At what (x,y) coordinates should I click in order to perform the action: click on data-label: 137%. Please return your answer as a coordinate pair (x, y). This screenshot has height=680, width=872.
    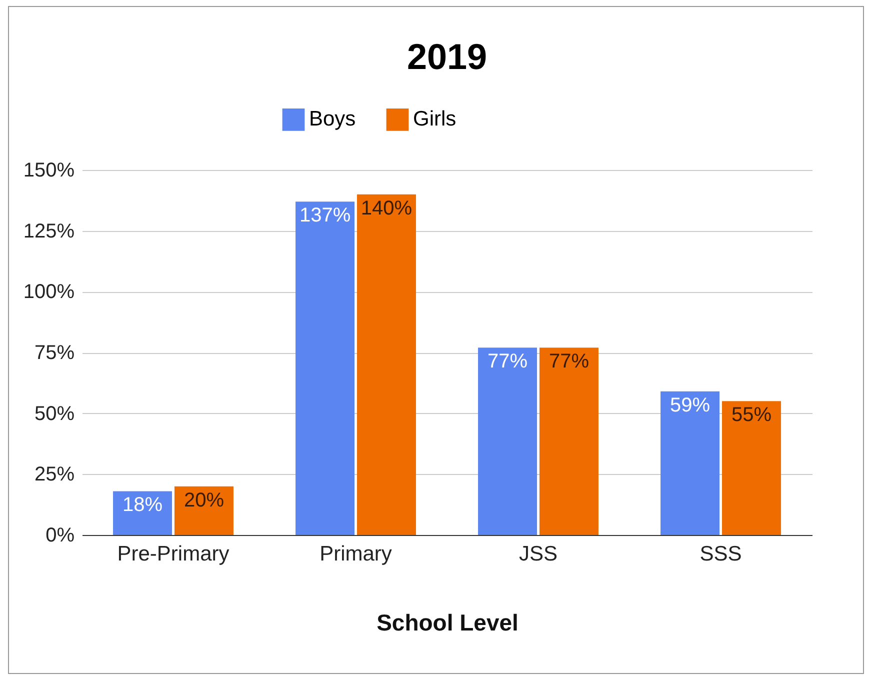
    Looking at the image, I should click on (325, 215).